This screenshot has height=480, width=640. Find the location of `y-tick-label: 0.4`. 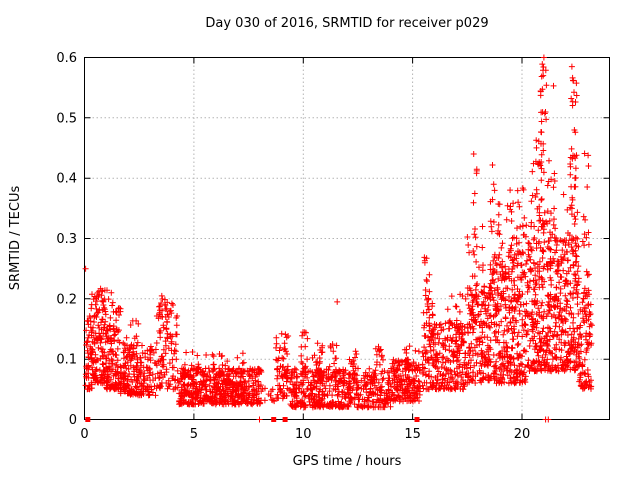

y-tick-label: 0.4 is located at coordinates (66, 179).